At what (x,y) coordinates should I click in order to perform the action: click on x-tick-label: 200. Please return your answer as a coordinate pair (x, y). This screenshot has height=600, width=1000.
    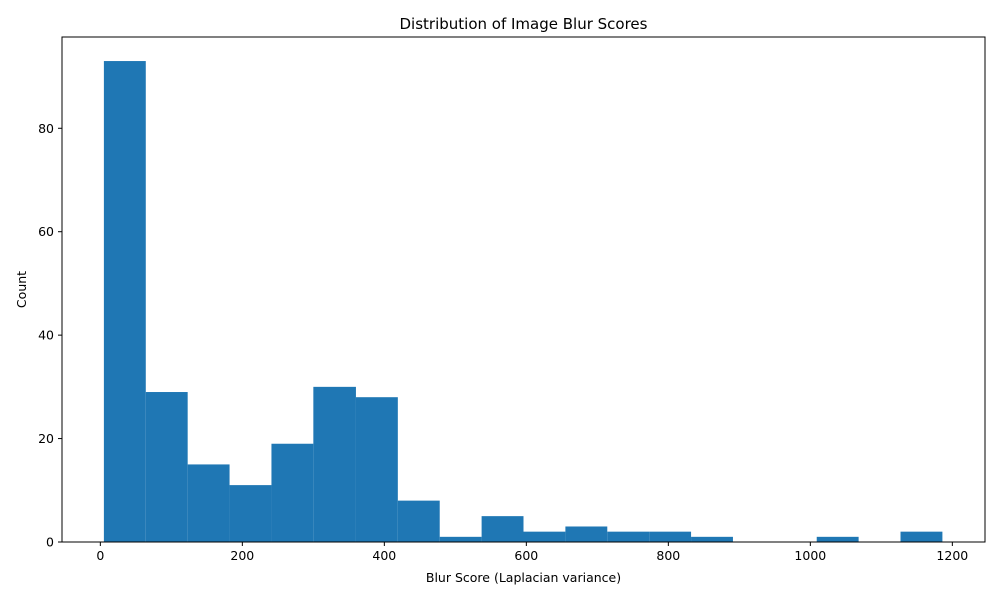
    Looking at the image, I should click on (242, 555).